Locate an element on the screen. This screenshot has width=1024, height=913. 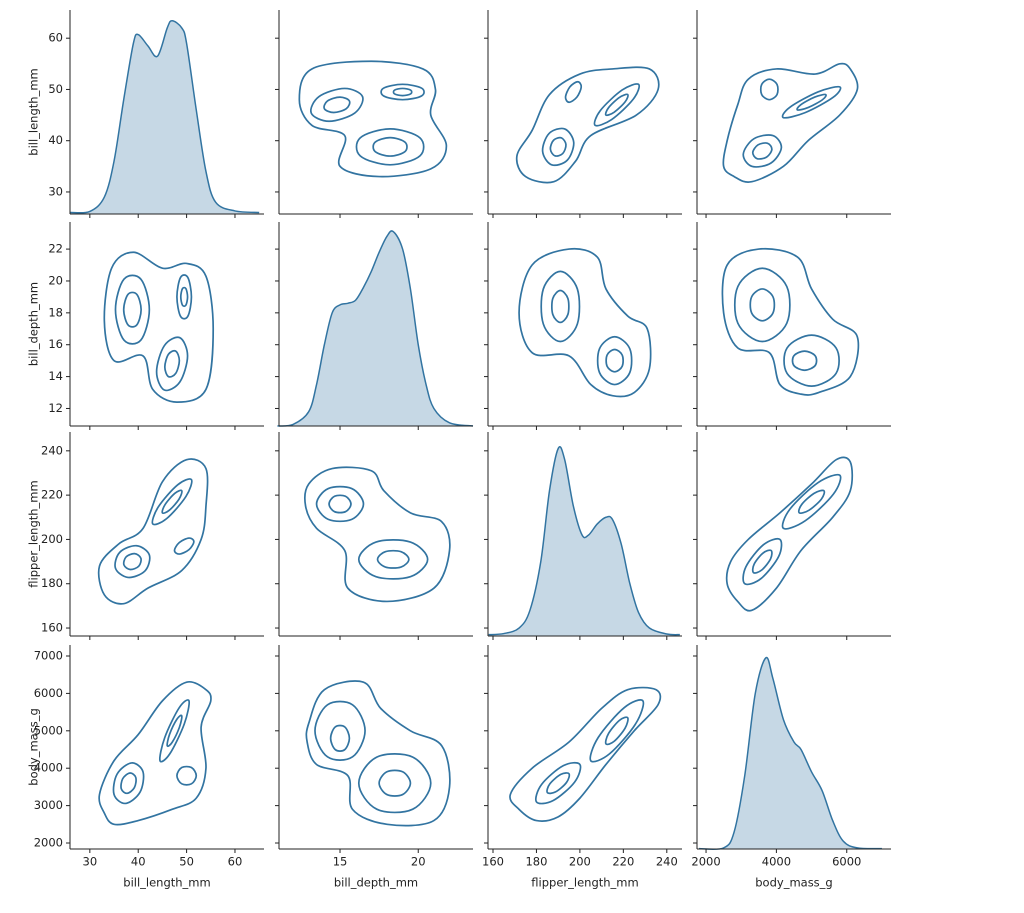
y-tick-label: 60 is located at coordinates (55, 38).